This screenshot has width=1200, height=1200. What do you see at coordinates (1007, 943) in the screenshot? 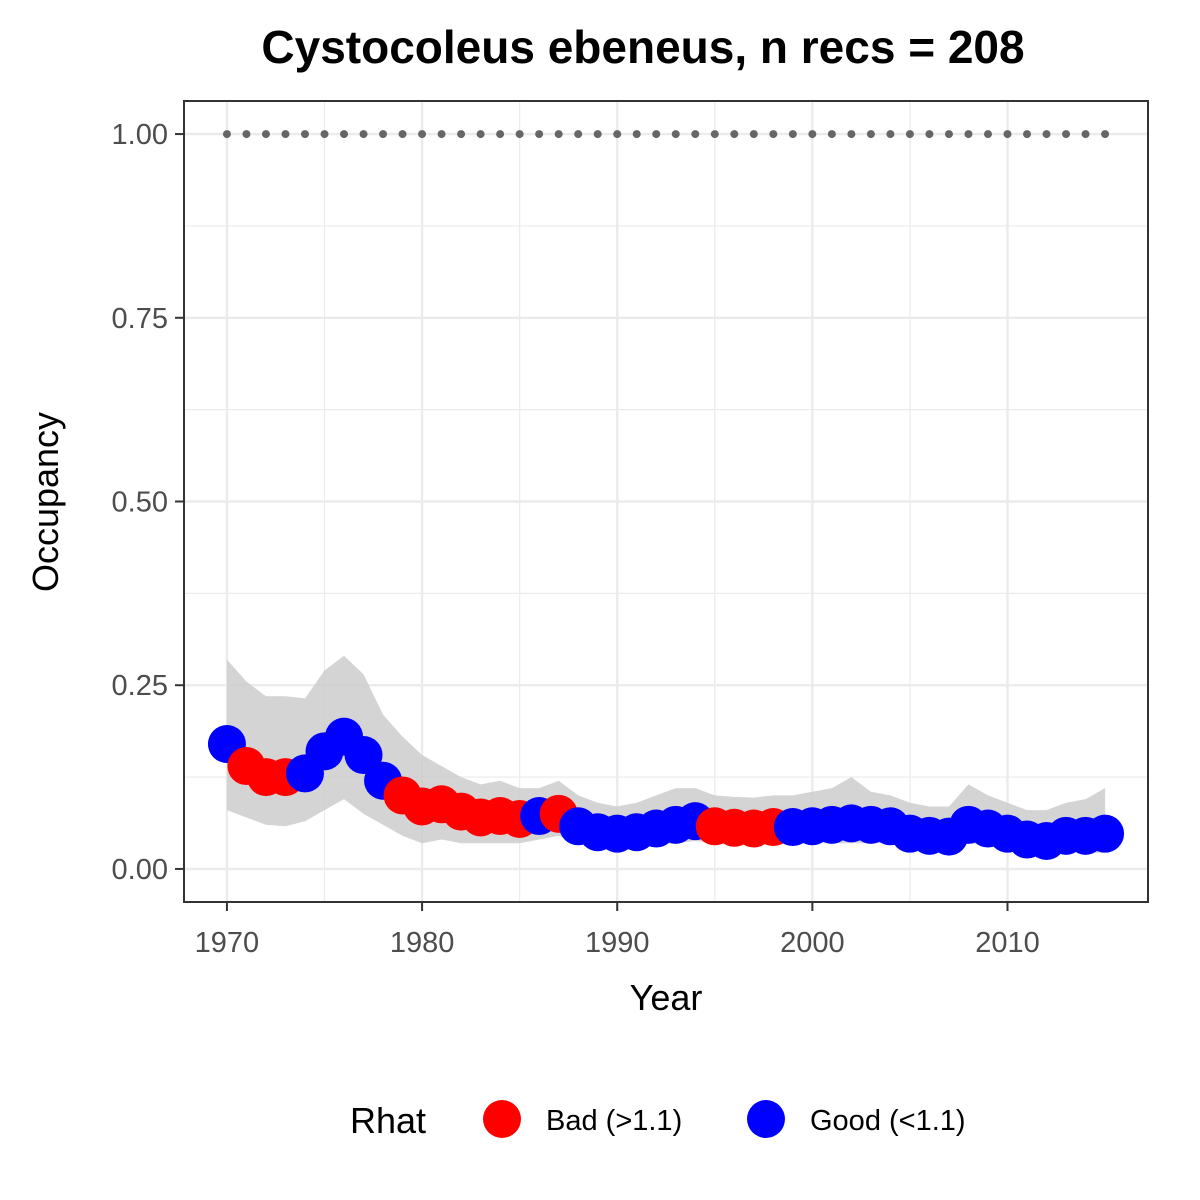
I see `x-tick-label: 2010` at bounding box center [1007, 943].